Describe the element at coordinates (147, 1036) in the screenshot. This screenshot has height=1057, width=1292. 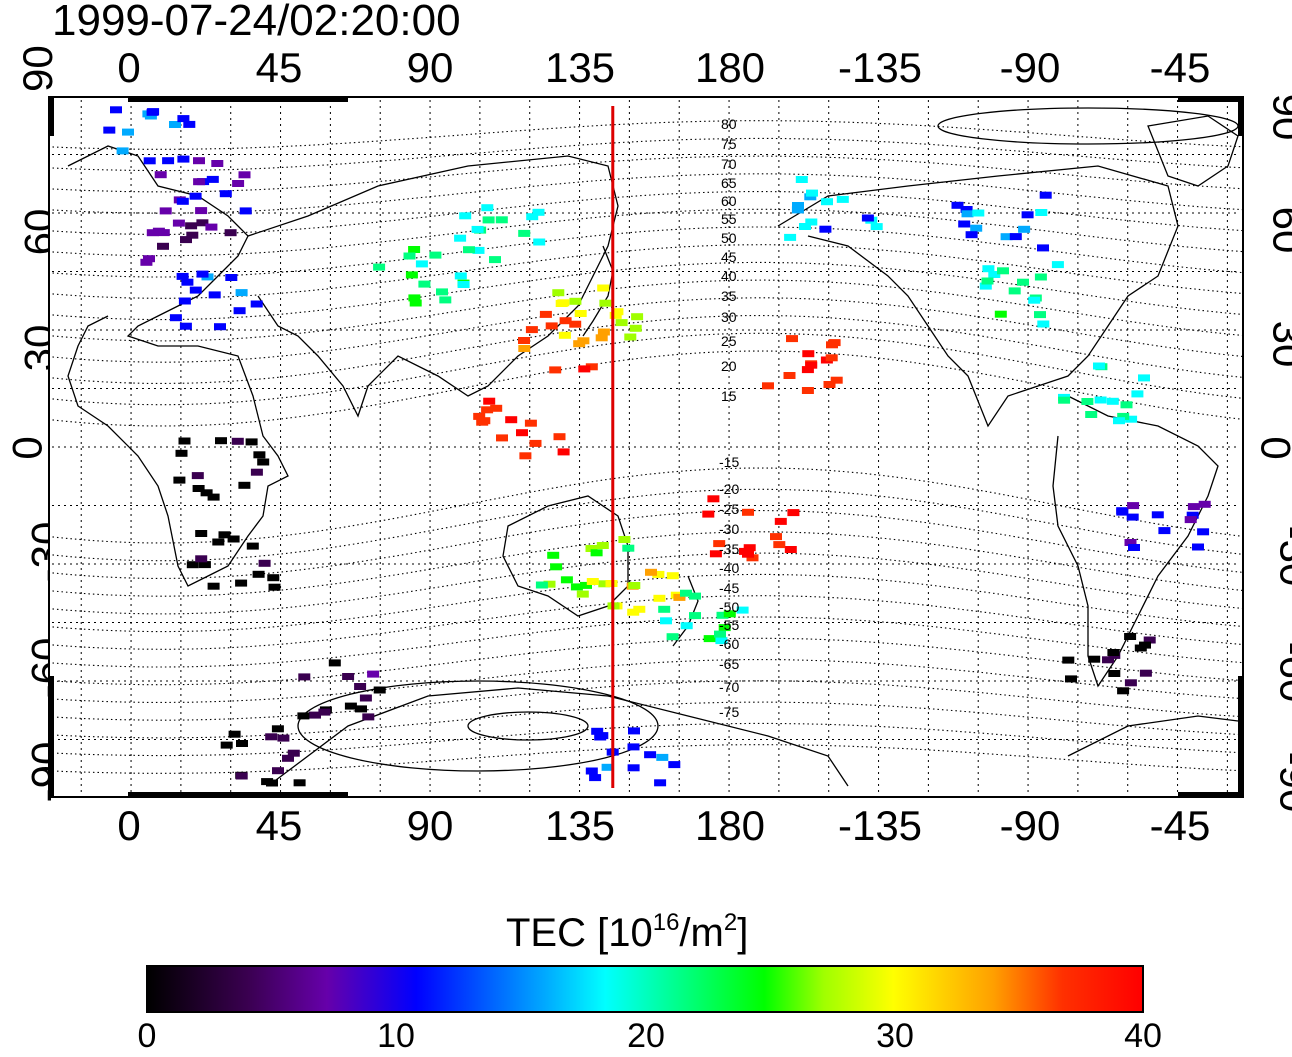
I see `colorbar-tick: 0` at that location.